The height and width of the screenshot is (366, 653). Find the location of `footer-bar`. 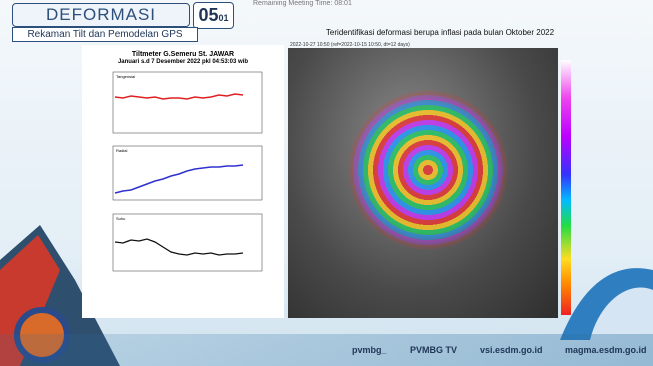

footer-bar is located at coordinates (326, 350).